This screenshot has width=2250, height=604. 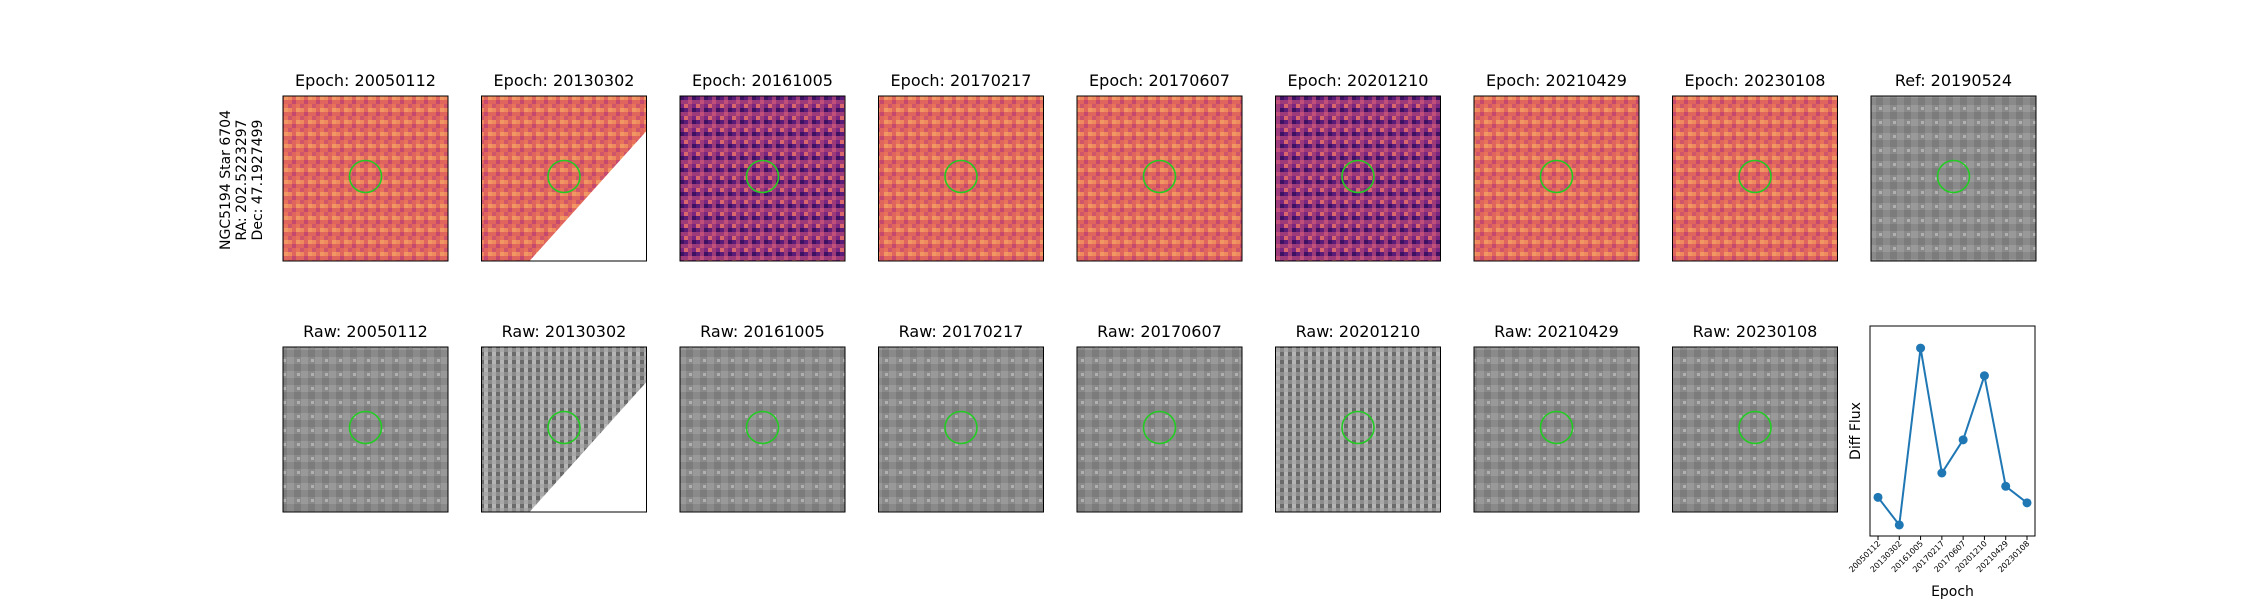 I want to click on star-id-text: NGC5194 Star 6704, so click(x=226, y=180).